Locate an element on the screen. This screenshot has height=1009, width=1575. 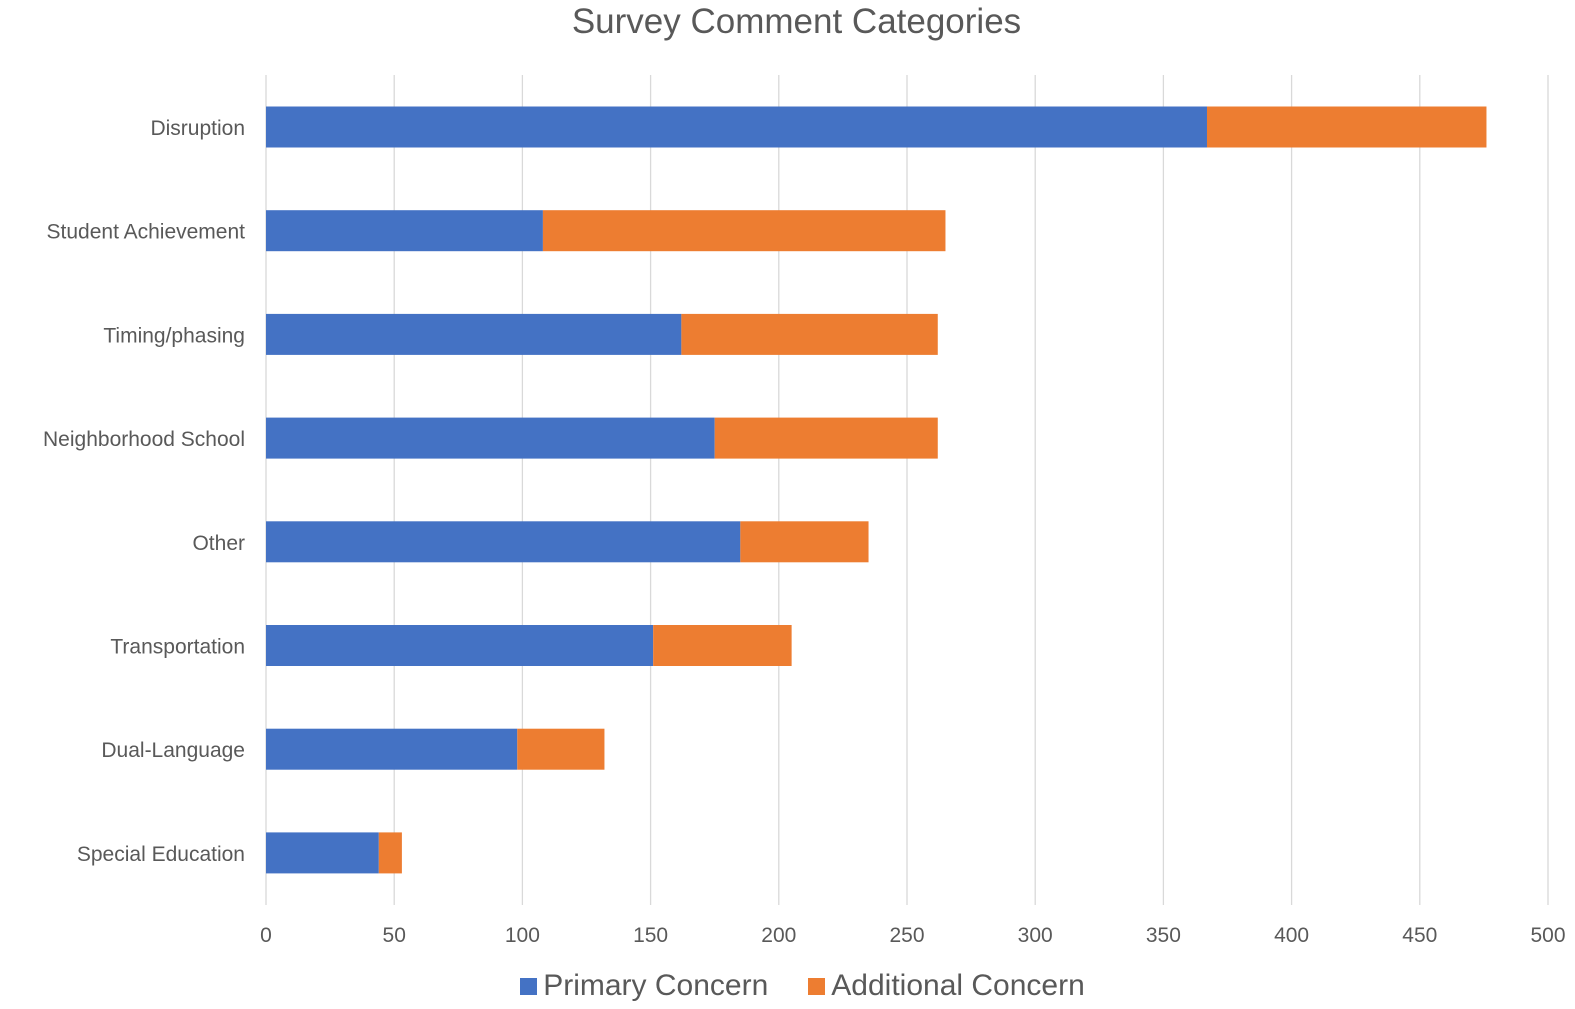
legend-item: Additional Concern is located at coordinates (946, 986).